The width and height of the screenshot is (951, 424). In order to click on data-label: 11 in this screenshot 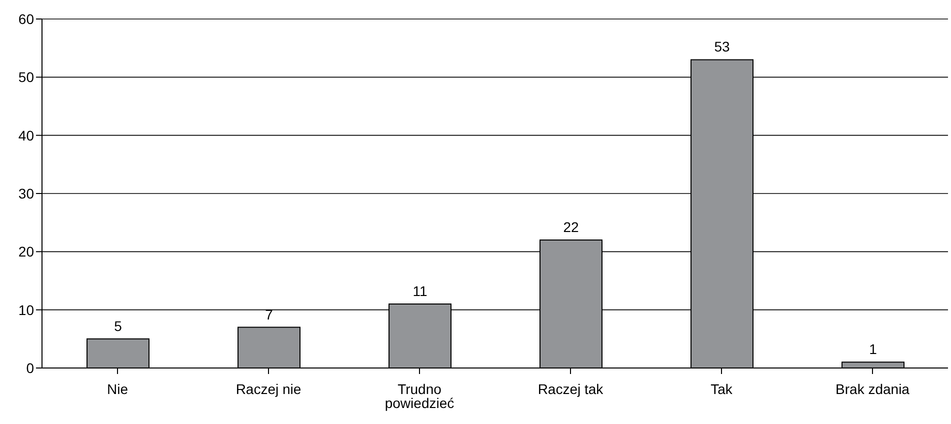, I will do `click(420, 291)`.